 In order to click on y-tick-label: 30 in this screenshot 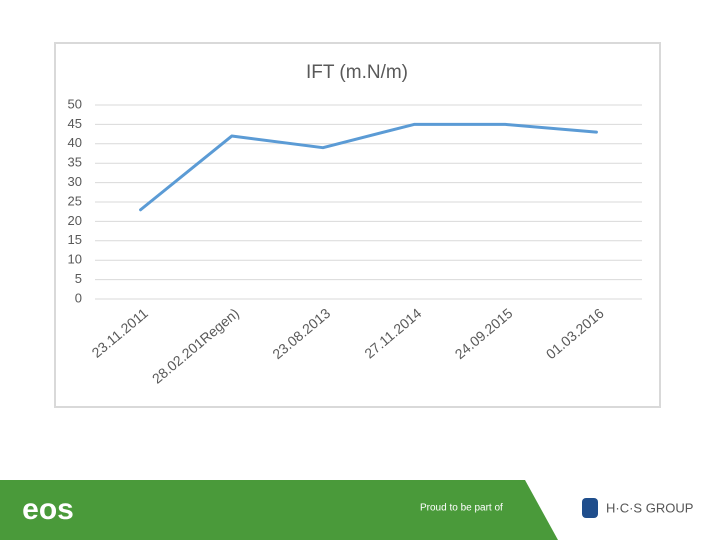, I will do `click(75, 181)`.